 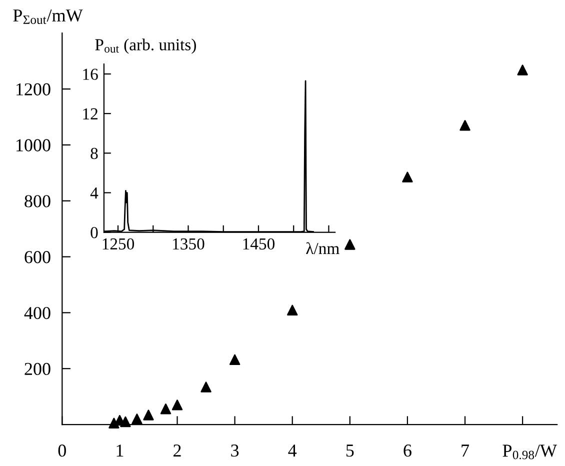 What do you see at coordinates (37, 201) in the screenshot?
I see `y-tick-label: 800` at bounding box center [37, 201].